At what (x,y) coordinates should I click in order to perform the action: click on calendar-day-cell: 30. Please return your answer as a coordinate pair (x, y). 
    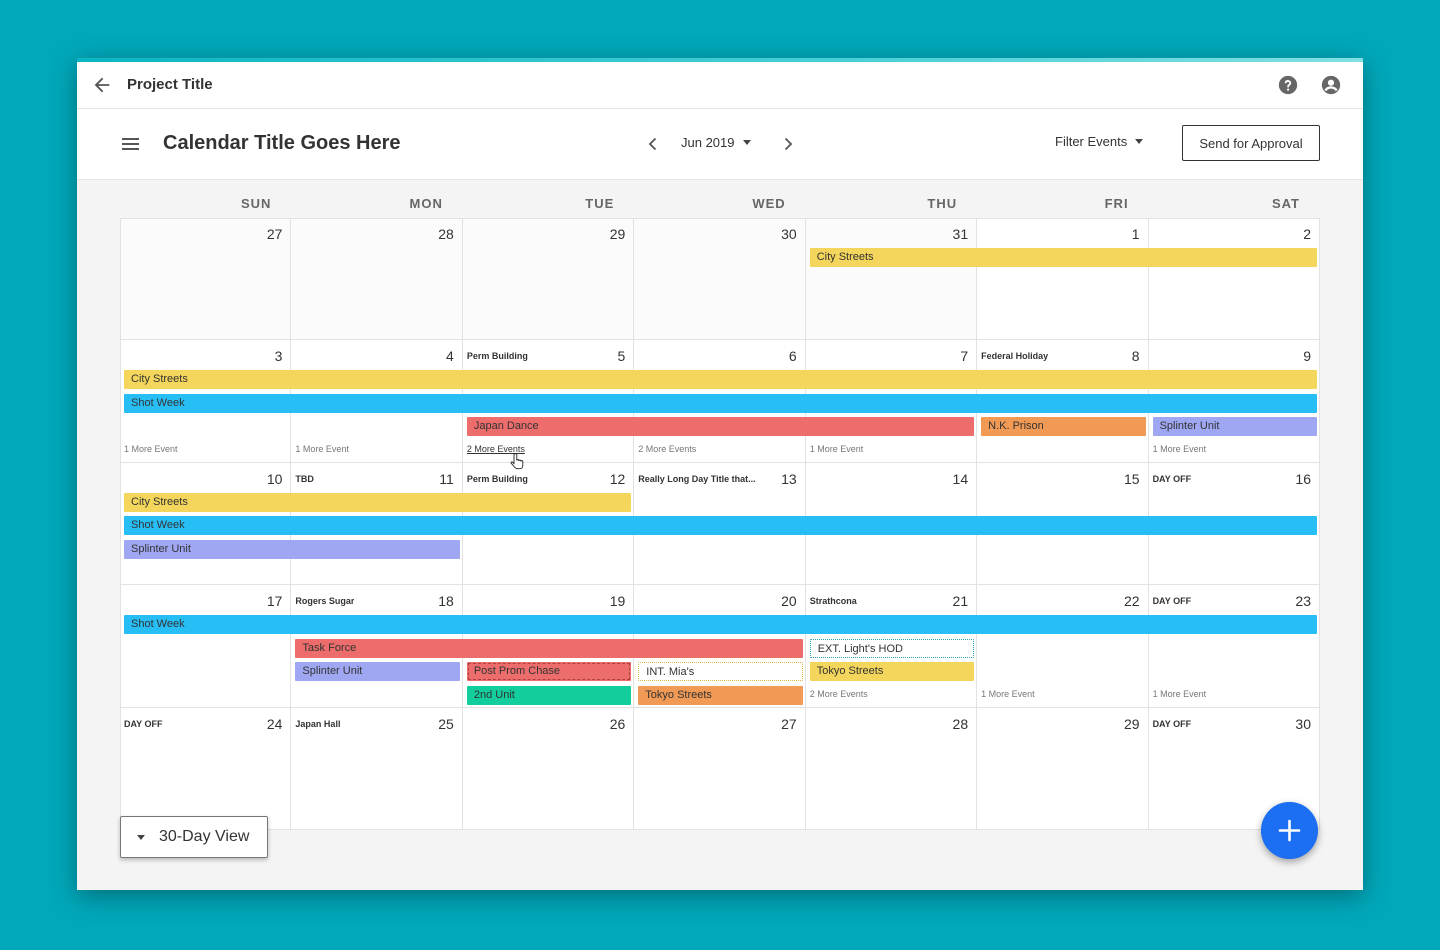
    Looking at the image, I should click on (720, 279).